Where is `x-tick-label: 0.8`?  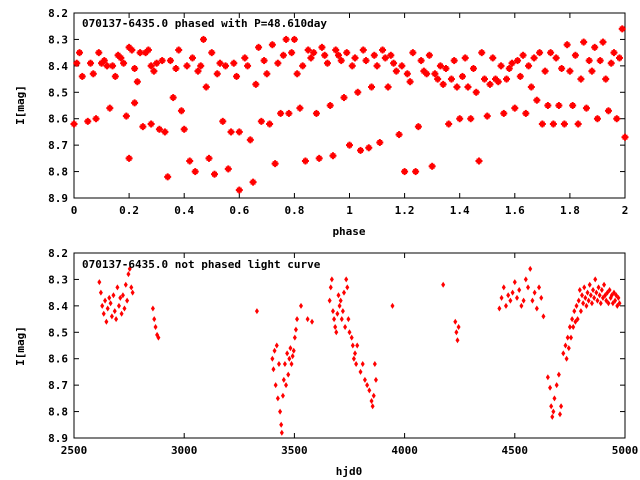 x-tick-label: 0.8 is located at coordinates (294, 210).